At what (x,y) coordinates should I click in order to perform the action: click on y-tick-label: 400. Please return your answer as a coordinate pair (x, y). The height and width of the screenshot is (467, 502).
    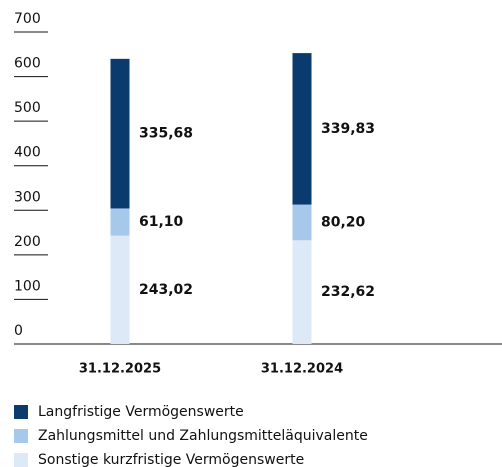
    Looking at the image, I should click on (27, 153).